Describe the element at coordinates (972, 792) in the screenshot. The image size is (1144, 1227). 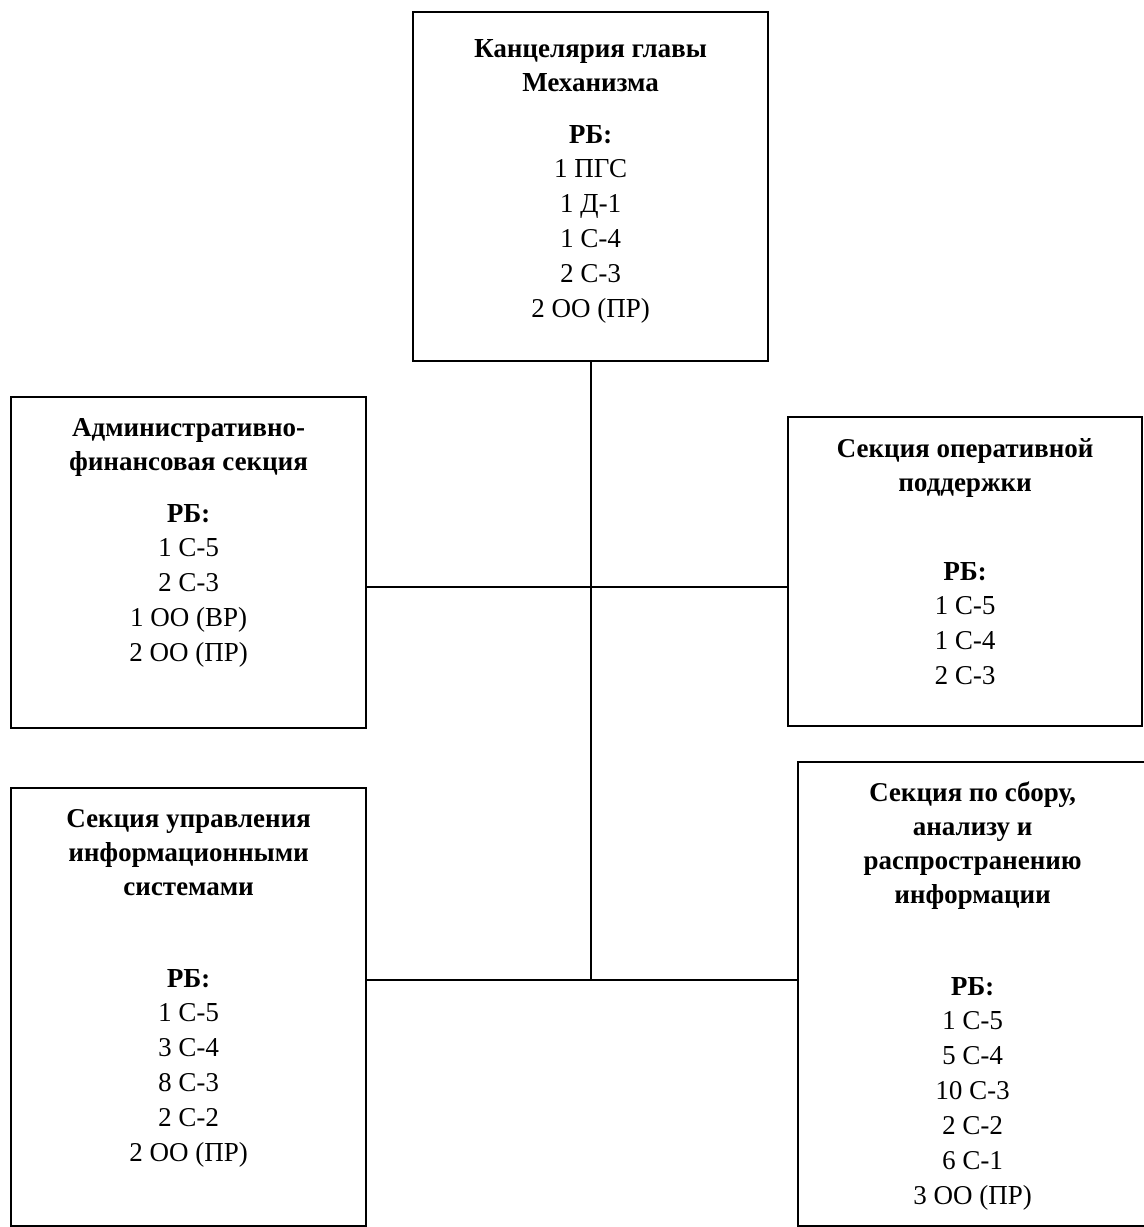
I see `title-line: Секция по сбору,` at that location.